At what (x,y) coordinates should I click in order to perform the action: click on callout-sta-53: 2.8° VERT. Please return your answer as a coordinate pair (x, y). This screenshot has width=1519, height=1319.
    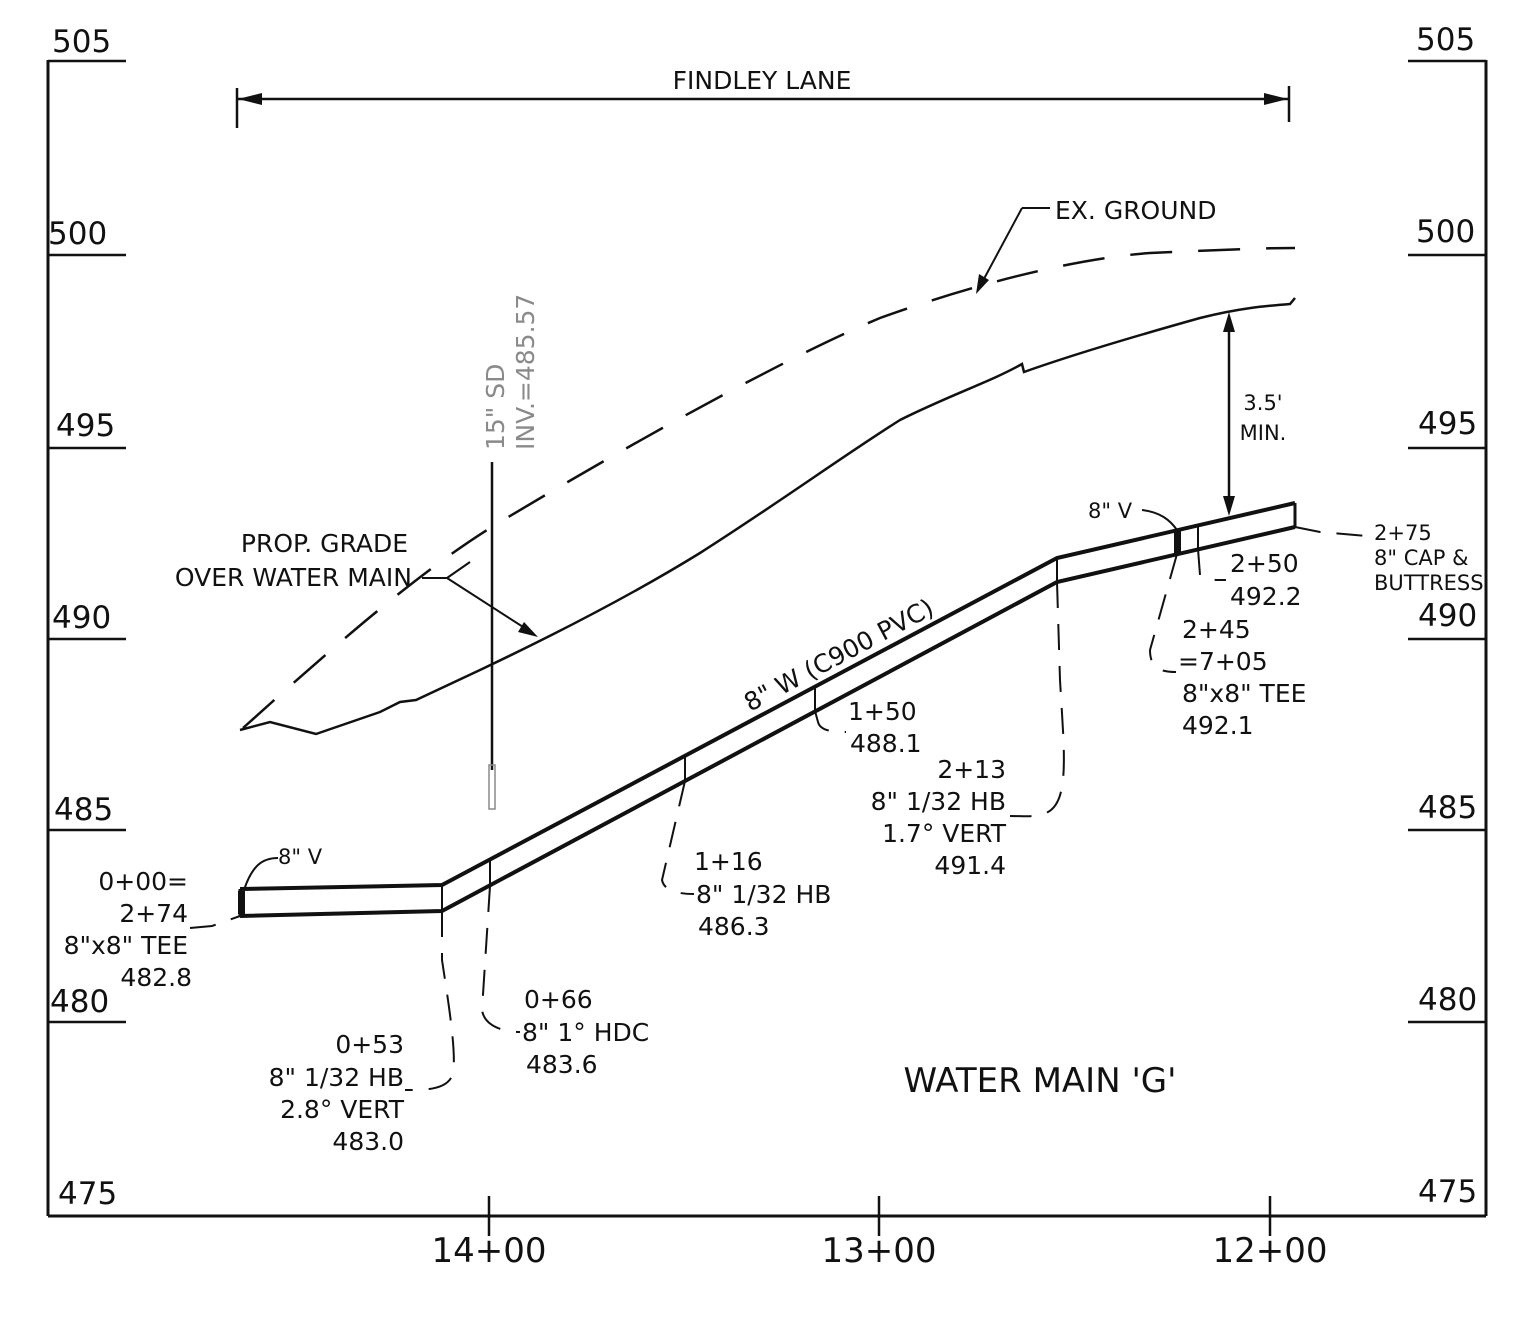
    Looking at the image, I should click on (342, 1109).